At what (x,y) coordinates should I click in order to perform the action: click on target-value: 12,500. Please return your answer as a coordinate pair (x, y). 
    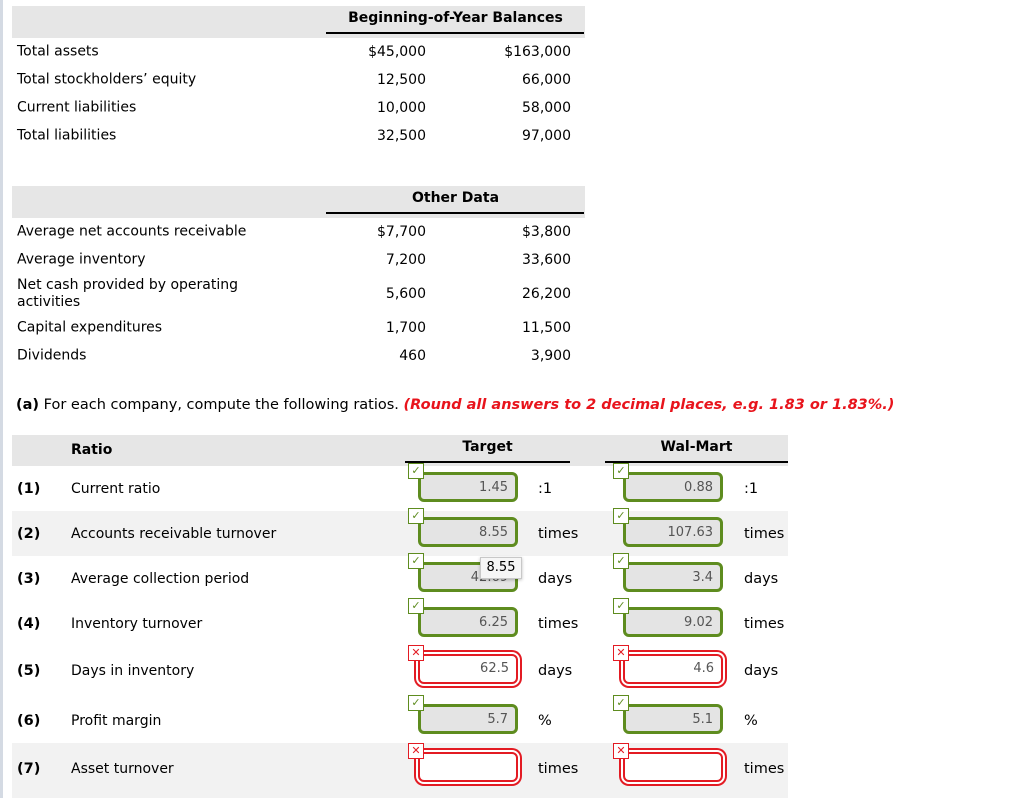
    Looking at the image, I should click on (401, 80).